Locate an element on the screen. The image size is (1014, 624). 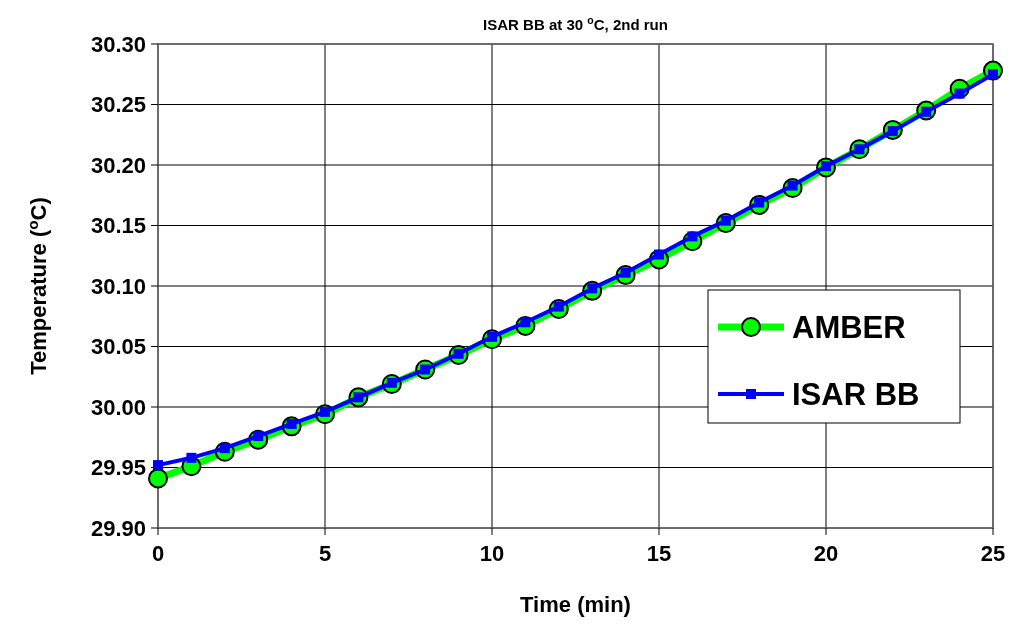
y-tick-label: 30.30 is located at coordinates (118, 44).